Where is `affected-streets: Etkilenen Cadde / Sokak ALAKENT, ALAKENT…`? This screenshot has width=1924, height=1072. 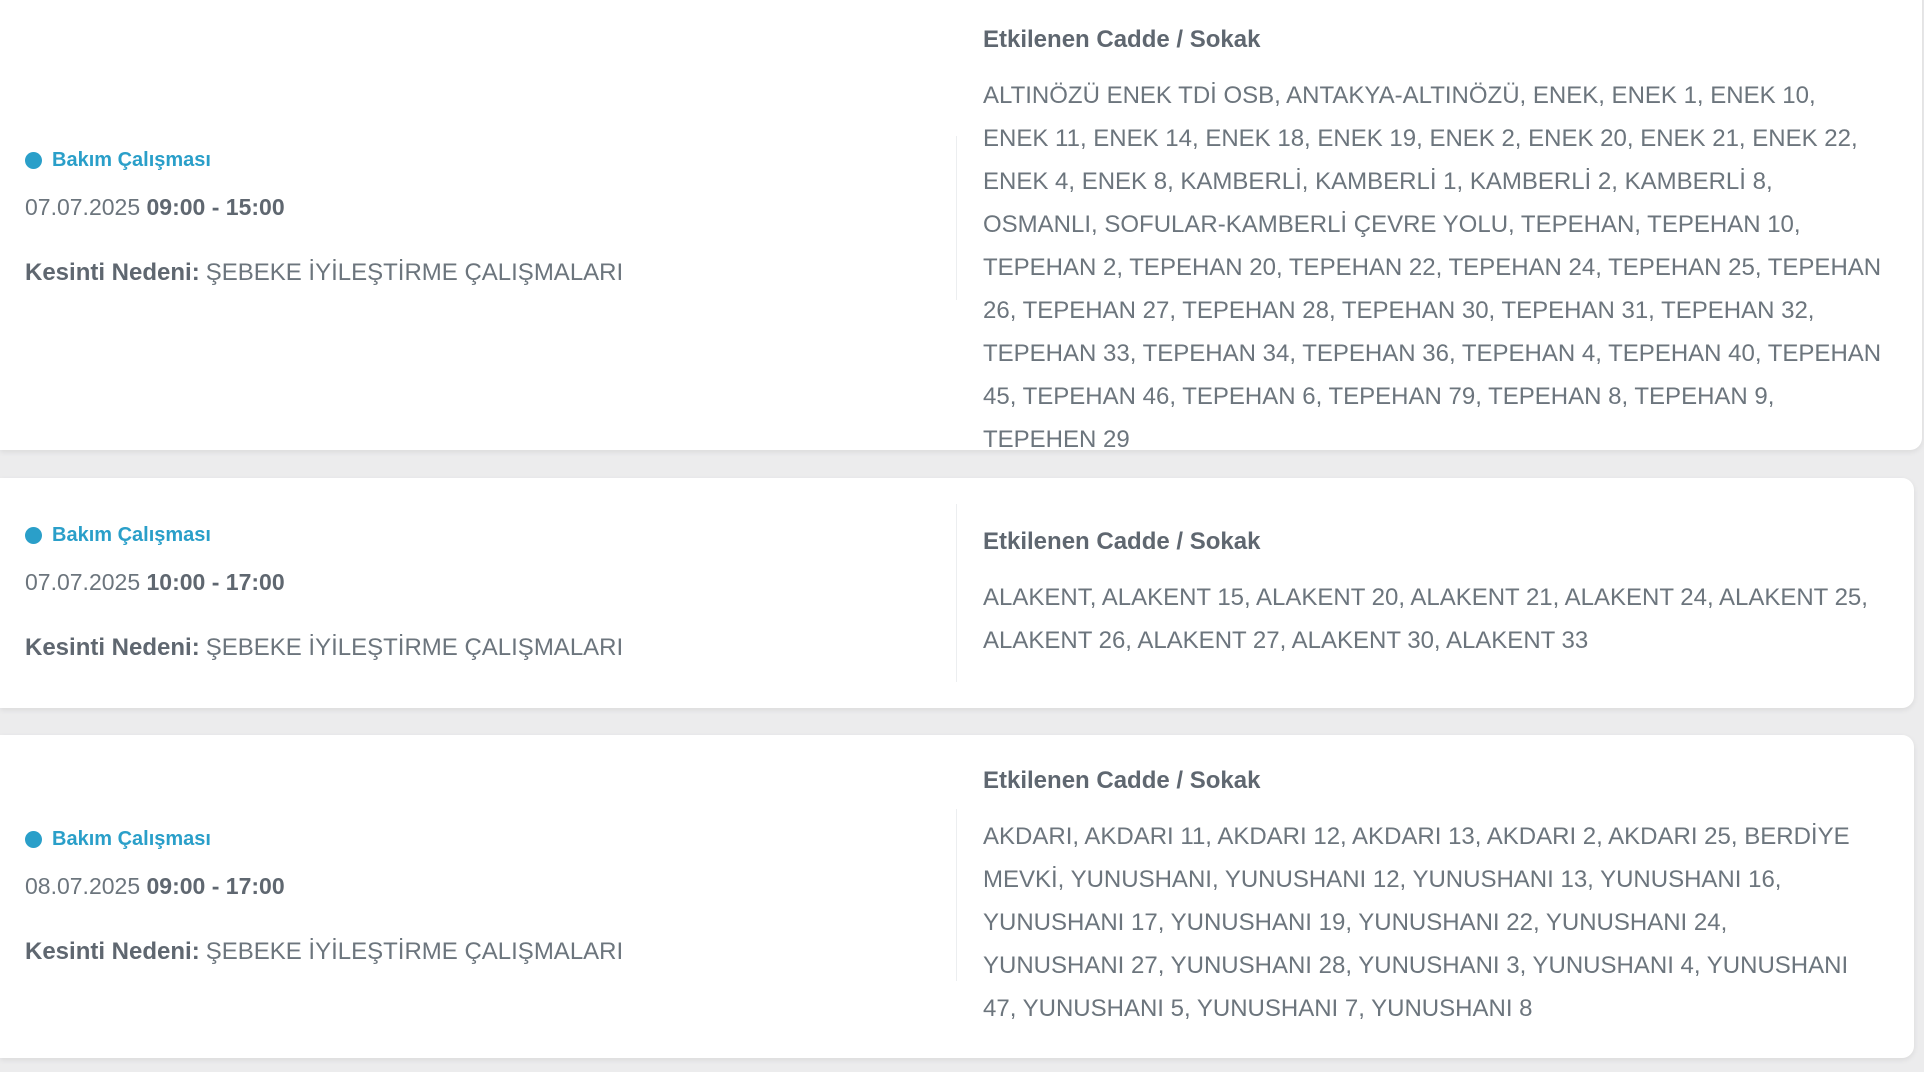 affected-streets: Etkilenen Cadde / Sokak ALAKENT, ALAKENT… is located at coordinates (1428, 595).